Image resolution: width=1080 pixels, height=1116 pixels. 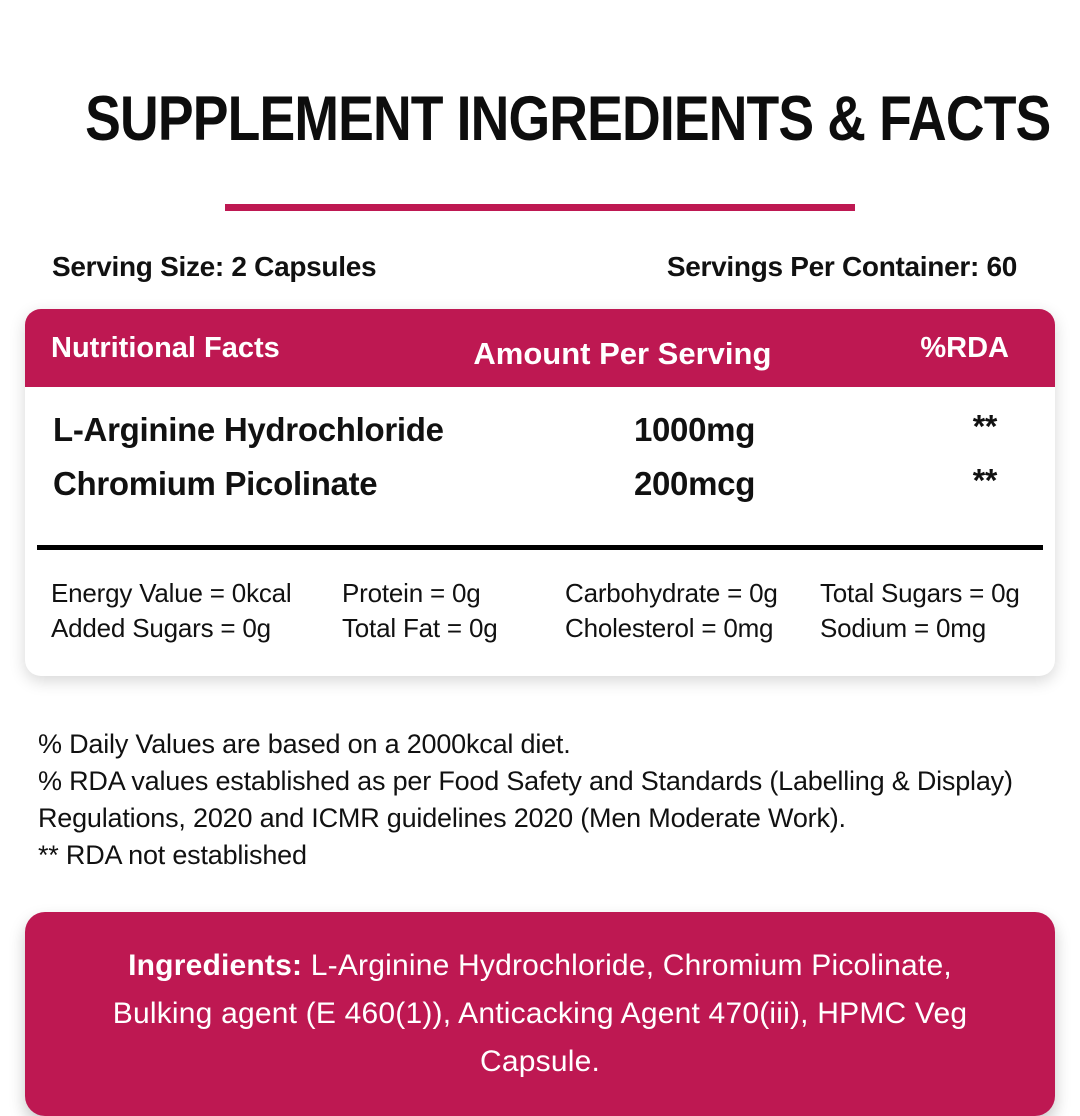 What do you see at coordinates (172, 855) in the screenshot?
I see `footnote-rda-not-established: ** RDA not established` at bounding box center [172, 855].